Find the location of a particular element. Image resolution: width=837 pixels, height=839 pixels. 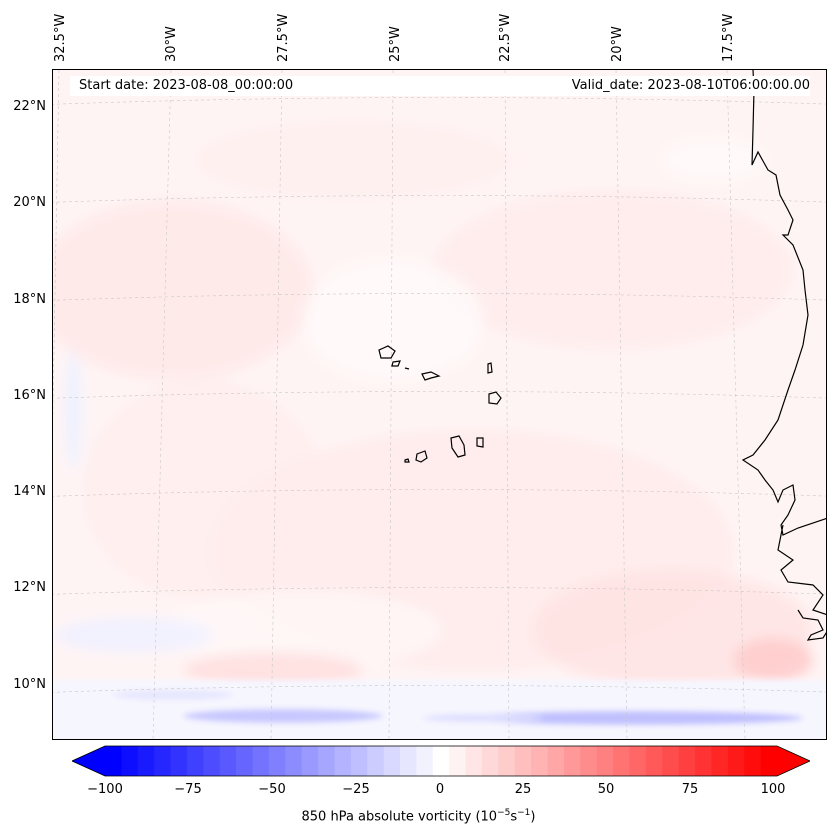

colorbar-label: 850 hPa absolute vorticity (10−5s−1) is located at coordinates (418, 816).